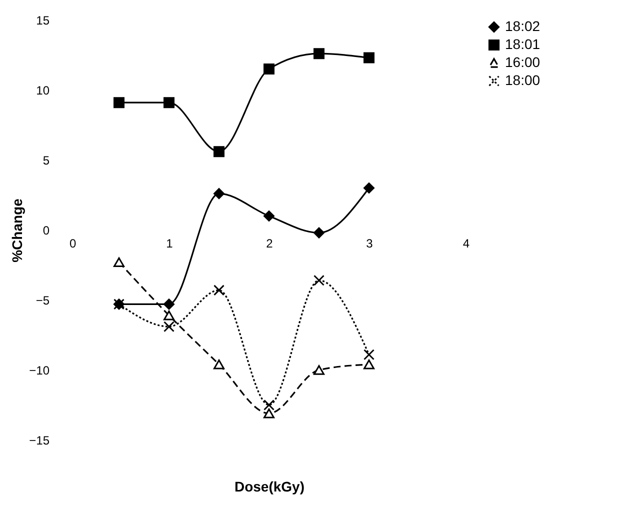 This screenshot has width=639, height=512. What do you see at coordinates (46, 161) in the screenshot?
I see `y-tick-label: 5` at bounding box center [46, 161].